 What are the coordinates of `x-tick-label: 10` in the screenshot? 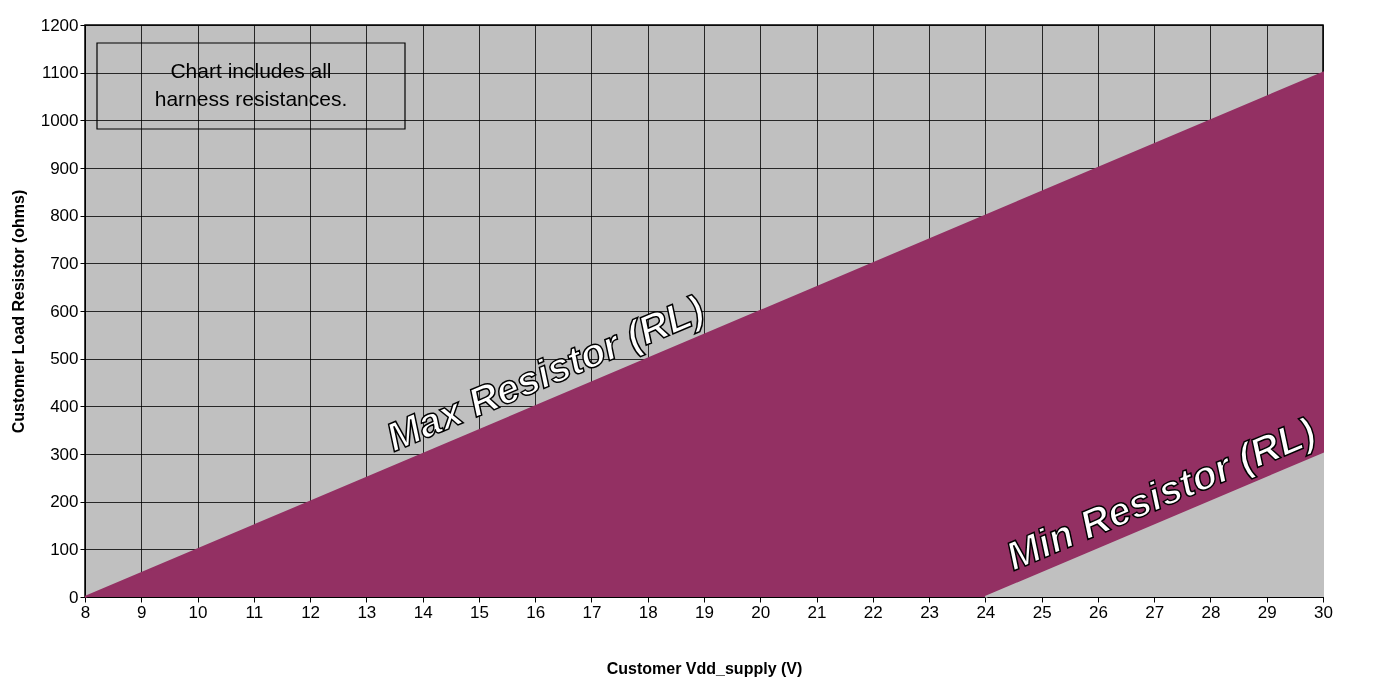 It's located at (198, 612).